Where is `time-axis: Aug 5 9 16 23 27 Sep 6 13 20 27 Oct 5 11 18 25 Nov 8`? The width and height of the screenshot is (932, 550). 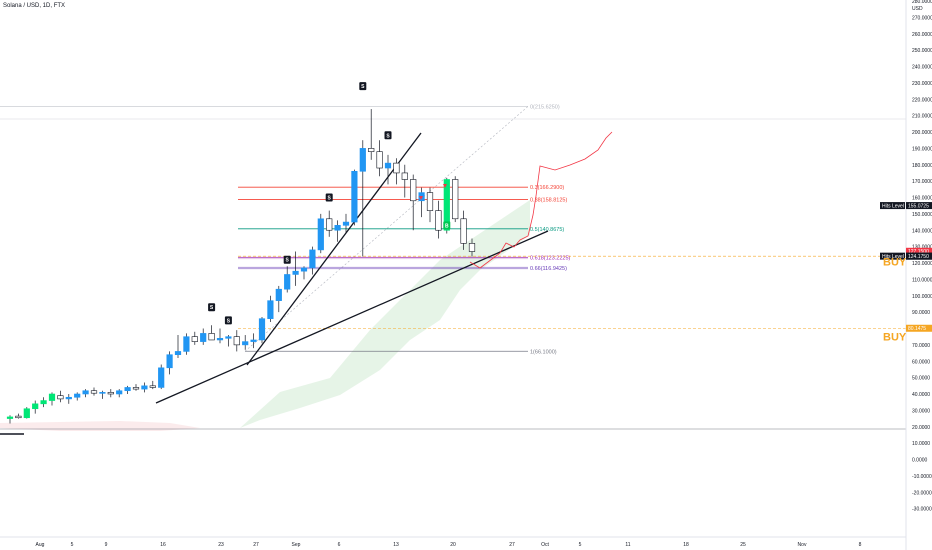
time-axis: Aug 5 9 16 23 27 Sep 6 13 20 27 Oct 5 11 18 25 Nov 8 is located at coordinates (453, 542).